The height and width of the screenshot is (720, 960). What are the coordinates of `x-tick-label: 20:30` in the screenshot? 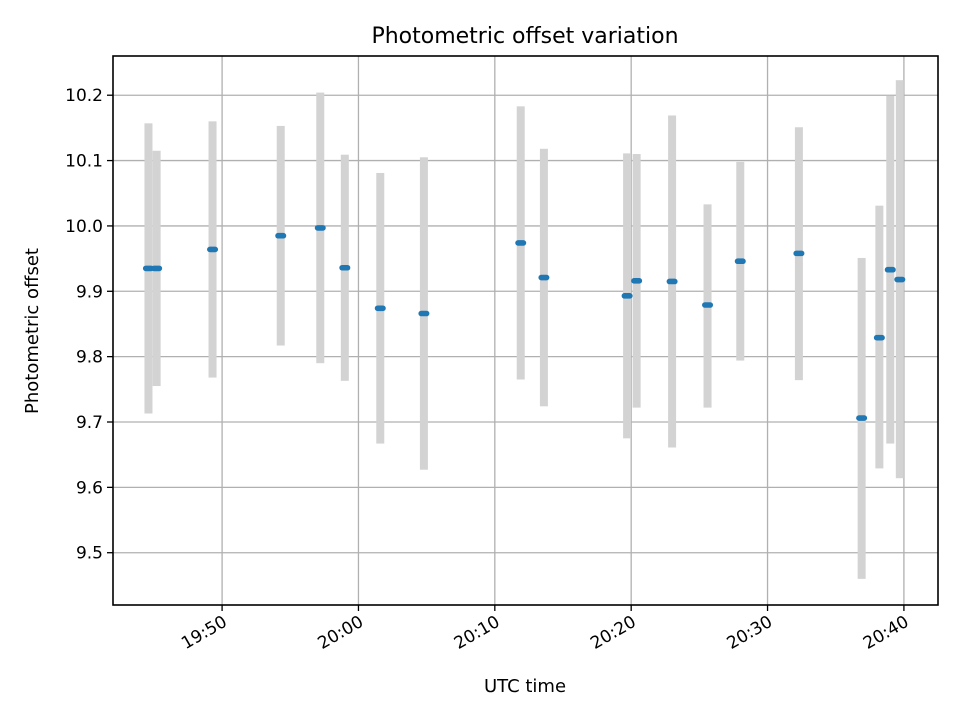 It's located at (750, 633).